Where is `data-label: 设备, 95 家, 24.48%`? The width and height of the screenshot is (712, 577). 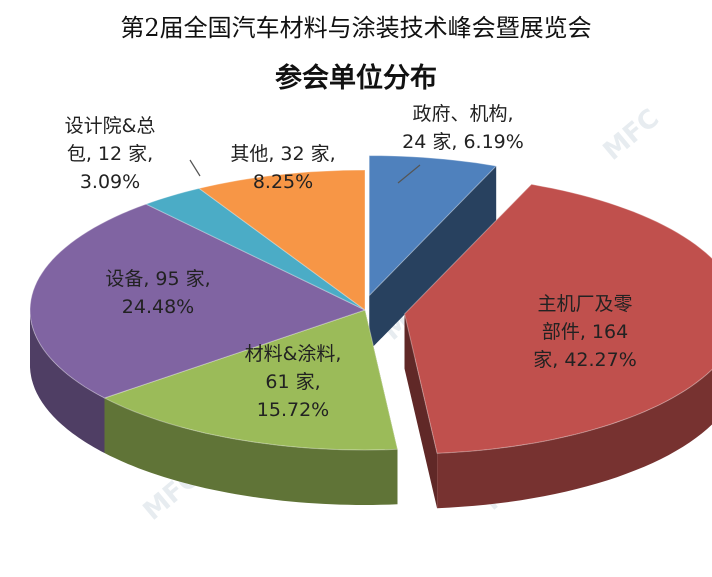 data-label: 设备, 95 家, 24.48% is located at coordinates (157, 293).